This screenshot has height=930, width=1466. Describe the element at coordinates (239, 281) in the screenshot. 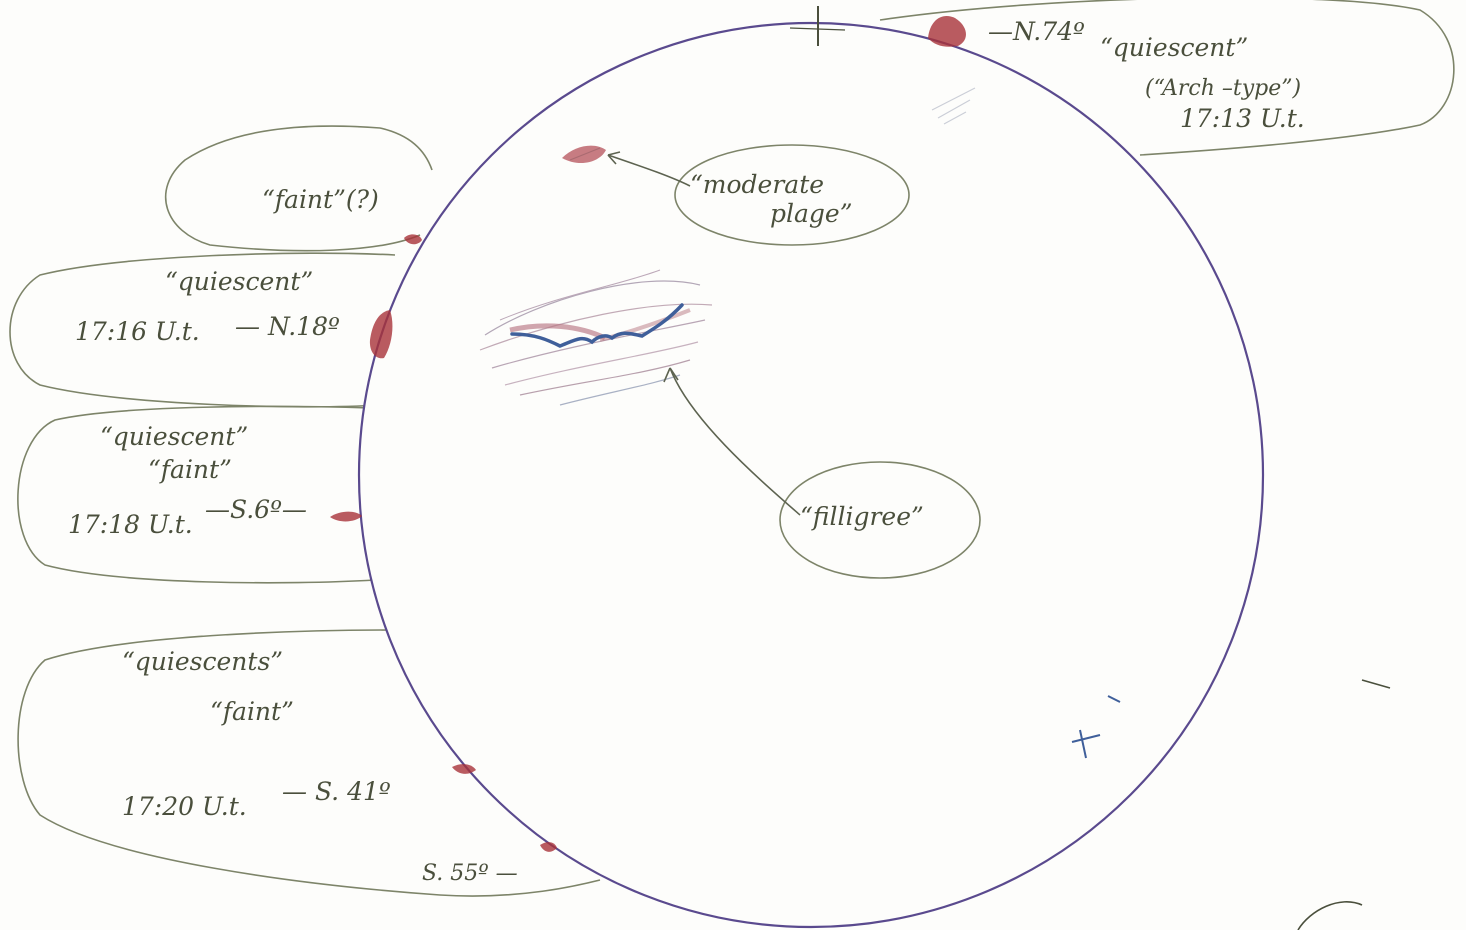

I see `n18-type: “quiescent”` at that location.